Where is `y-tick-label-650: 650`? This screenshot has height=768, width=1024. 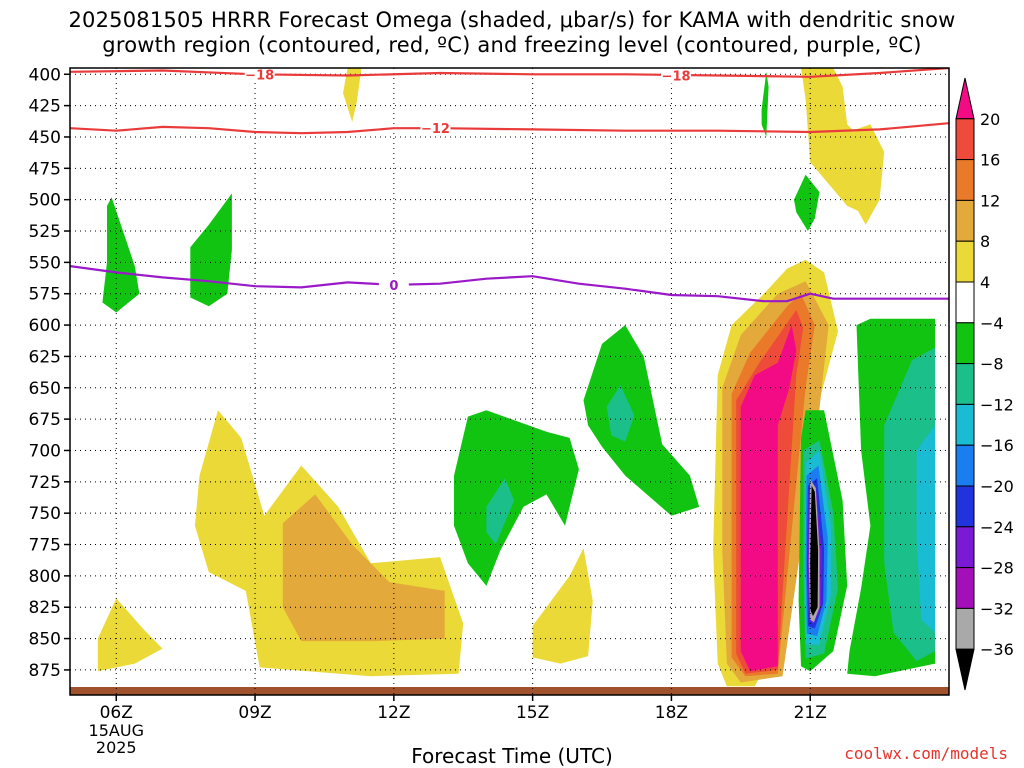
y-tick-label-650: 650 is located at coordinates (45, 389).